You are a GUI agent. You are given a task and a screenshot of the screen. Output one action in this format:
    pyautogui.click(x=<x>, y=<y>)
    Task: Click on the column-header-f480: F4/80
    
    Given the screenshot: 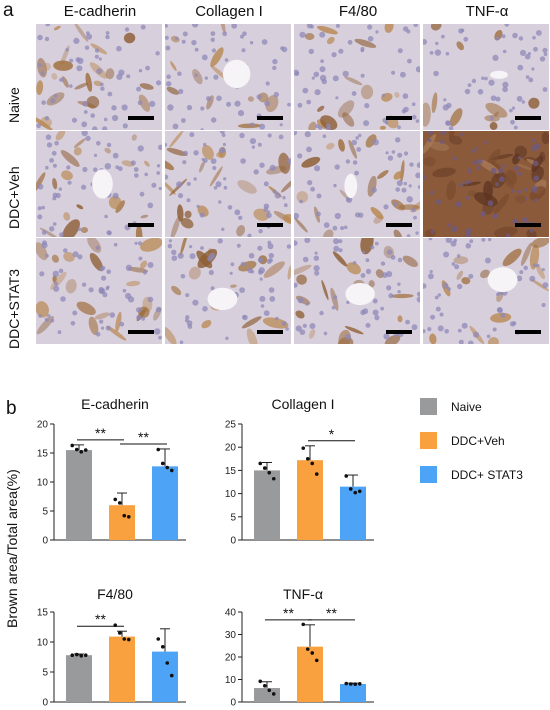 What is the action you would take?
    pyautogui.click(x=358, y=11)
    